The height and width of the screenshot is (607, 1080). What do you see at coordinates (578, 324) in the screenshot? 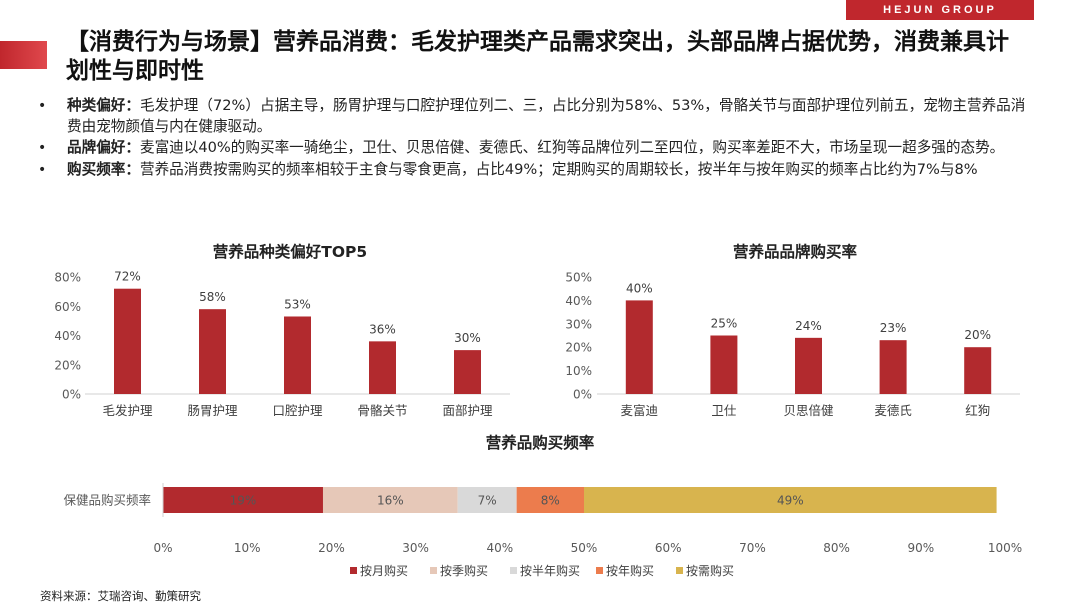
I see `y-tick-label: 30%` at bounding box center [578, 324].